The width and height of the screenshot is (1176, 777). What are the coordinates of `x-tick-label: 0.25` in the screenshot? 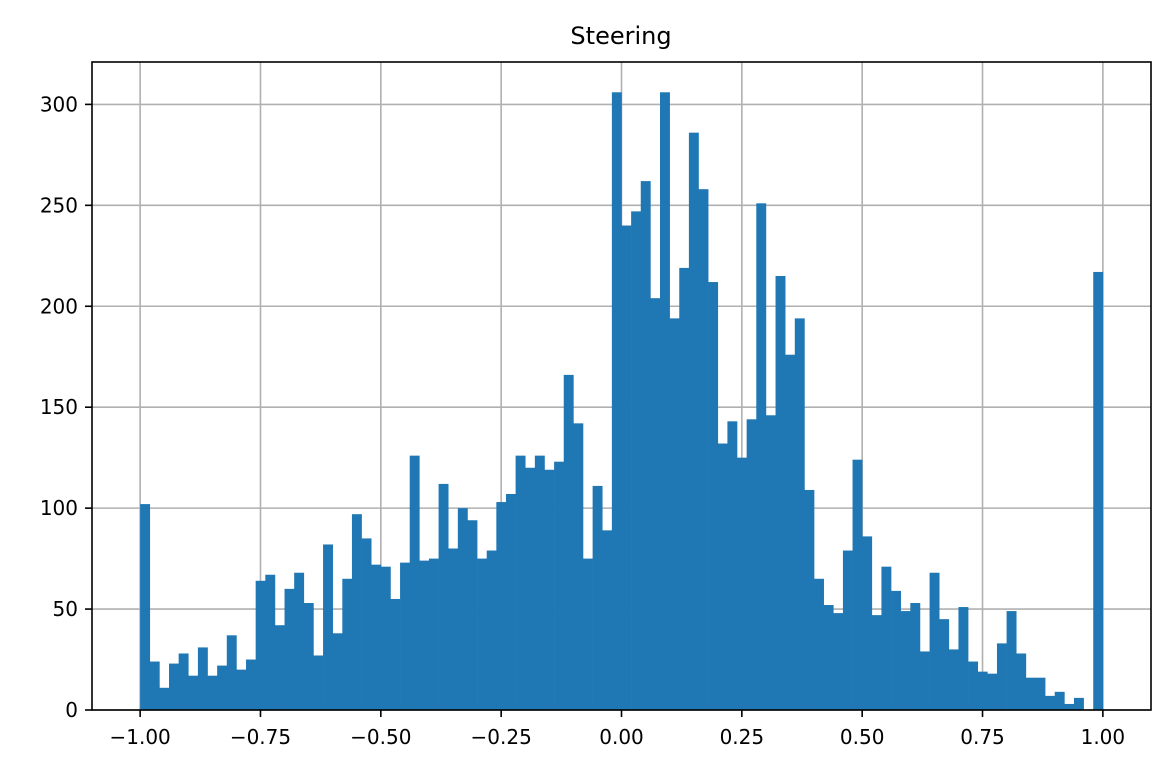 It's located at (742, 737).